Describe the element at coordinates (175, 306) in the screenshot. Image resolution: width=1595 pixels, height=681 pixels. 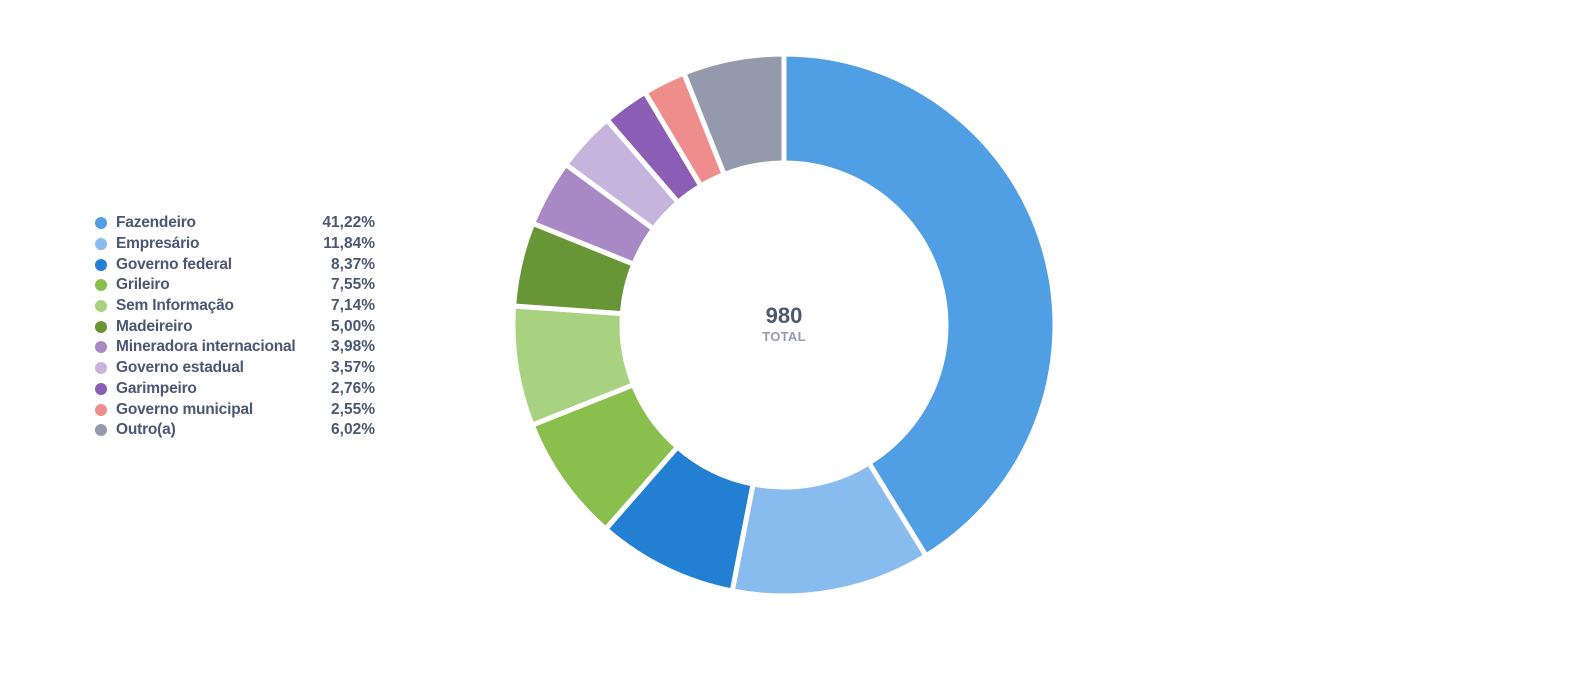
I see `legend-label: Sem Informação` at that location.